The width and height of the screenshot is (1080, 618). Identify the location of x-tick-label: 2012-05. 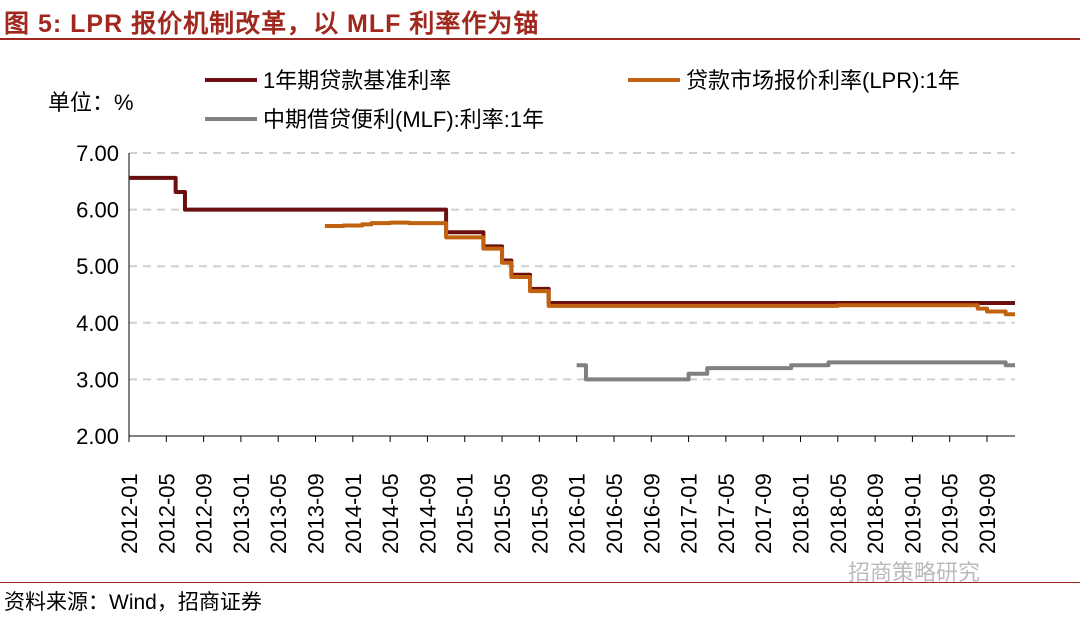
(166, 513).